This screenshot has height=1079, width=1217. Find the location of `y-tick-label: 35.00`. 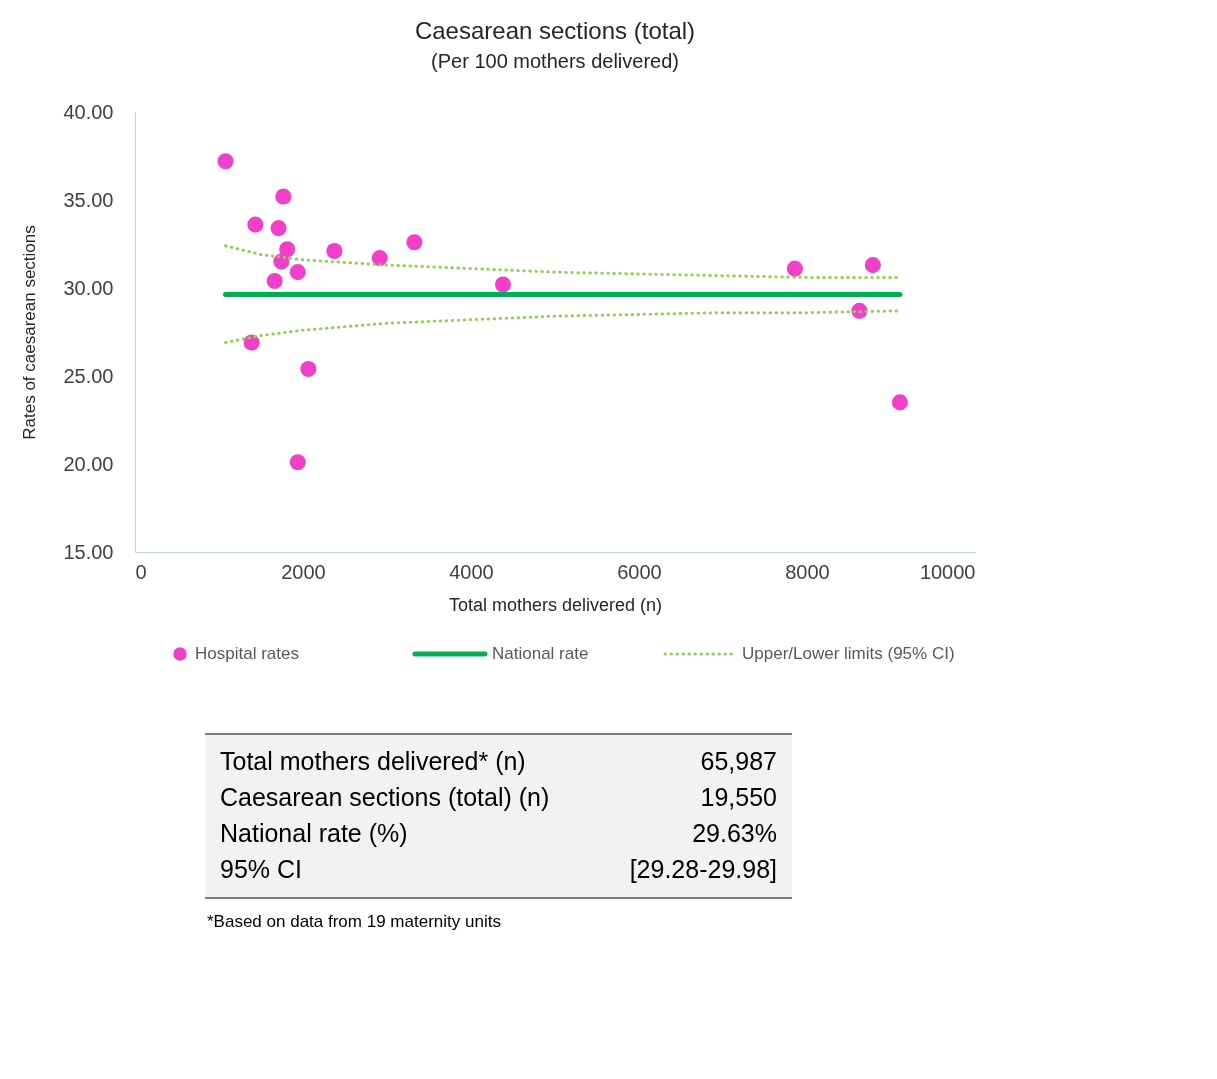

y-tick-label: 35.00 is located at coordinates (88, 199).